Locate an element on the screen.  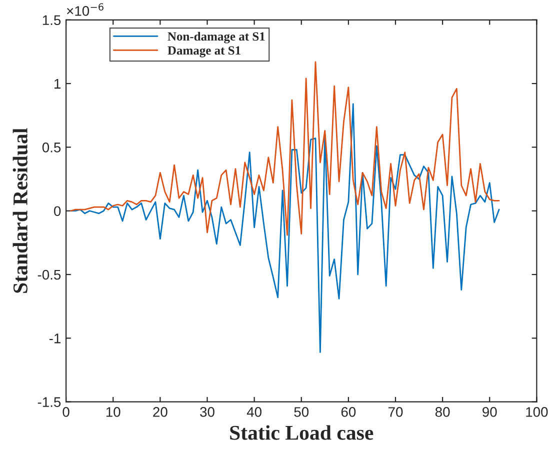
text: ×10$^{−6}$ is located at coordinates (85, 9).